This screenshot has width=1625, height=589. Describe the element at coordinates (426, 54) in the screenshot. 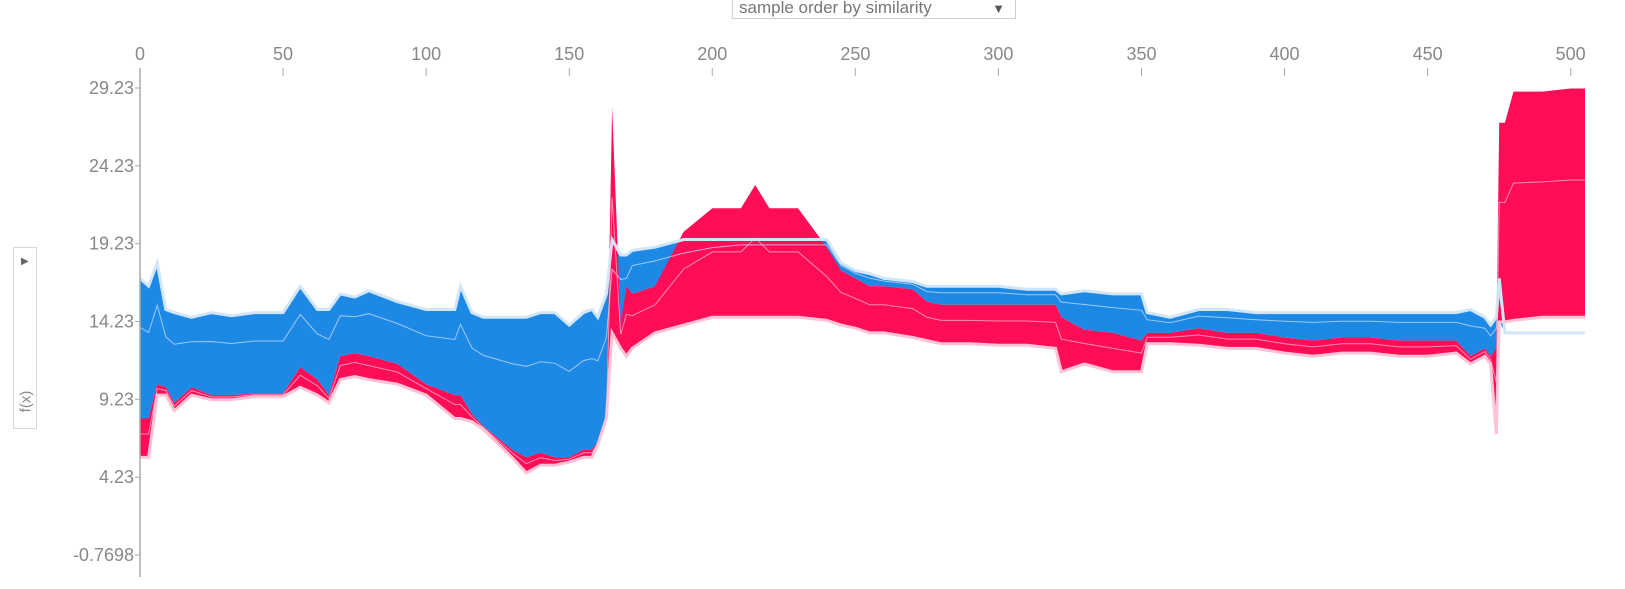

I see `x-tick-label: 100` at that location.